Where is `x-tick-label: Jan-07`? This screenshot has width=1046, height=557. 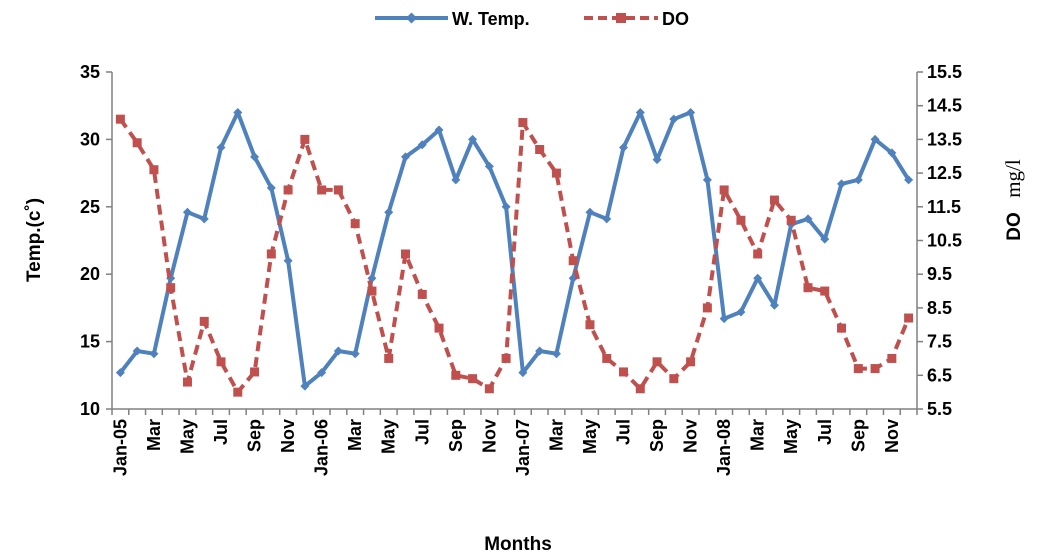 x-tick-label: Jan-07 is located at coordinates (523, 447).